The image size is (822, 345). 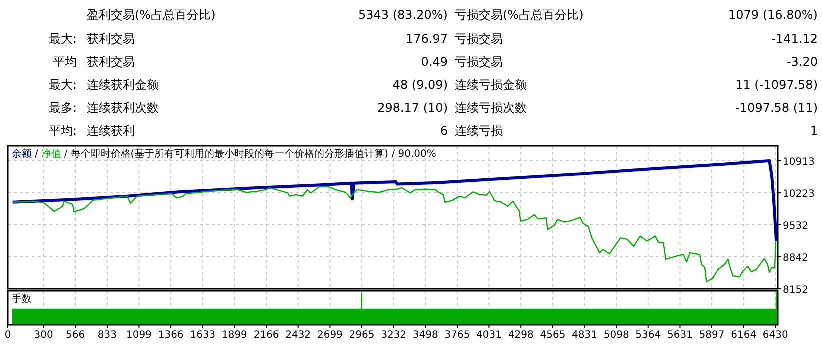 I want to click on text: 连续获利金额, so click(x=123, y=85).